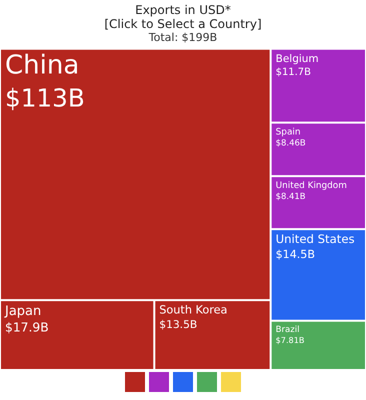 This screenshot has height=400, width=366. What do you see at coordinates (315, 239) in the screenshot?
I see `category-label: United States` at bounding box center [315, 239].